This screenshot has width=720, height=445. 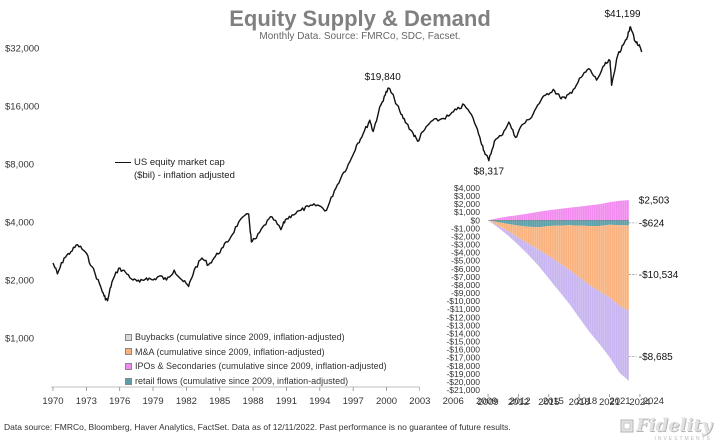 I want to click on legend-swatch-retail, so click(x=128, y=381).